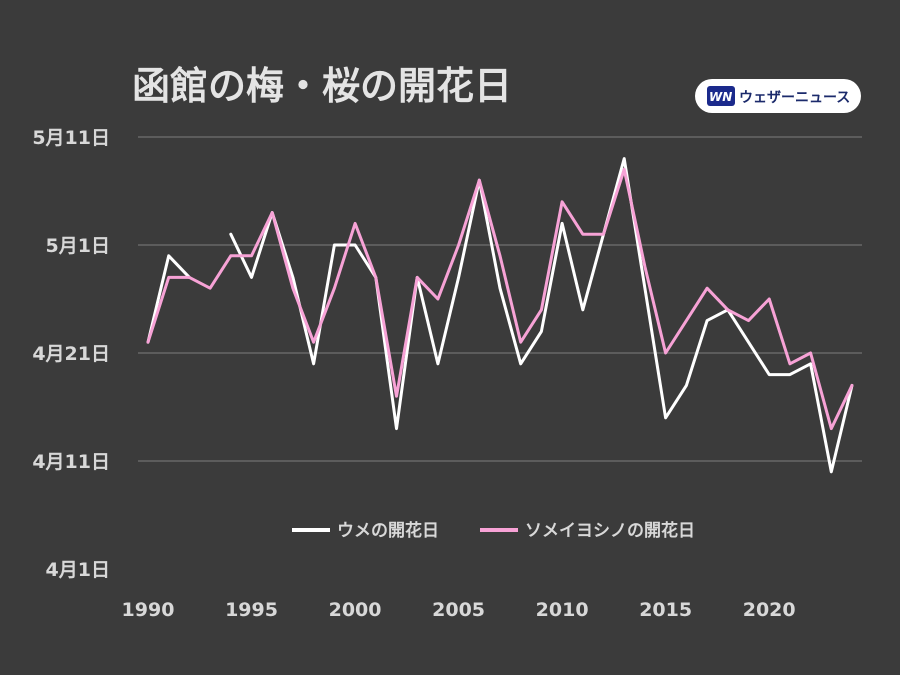 This screenshot has height=675, width=900. What do you see at coordinates (355, 610) in the screenshot?
I see `x-tick-label: 2000` at bounding box center [355, 610].